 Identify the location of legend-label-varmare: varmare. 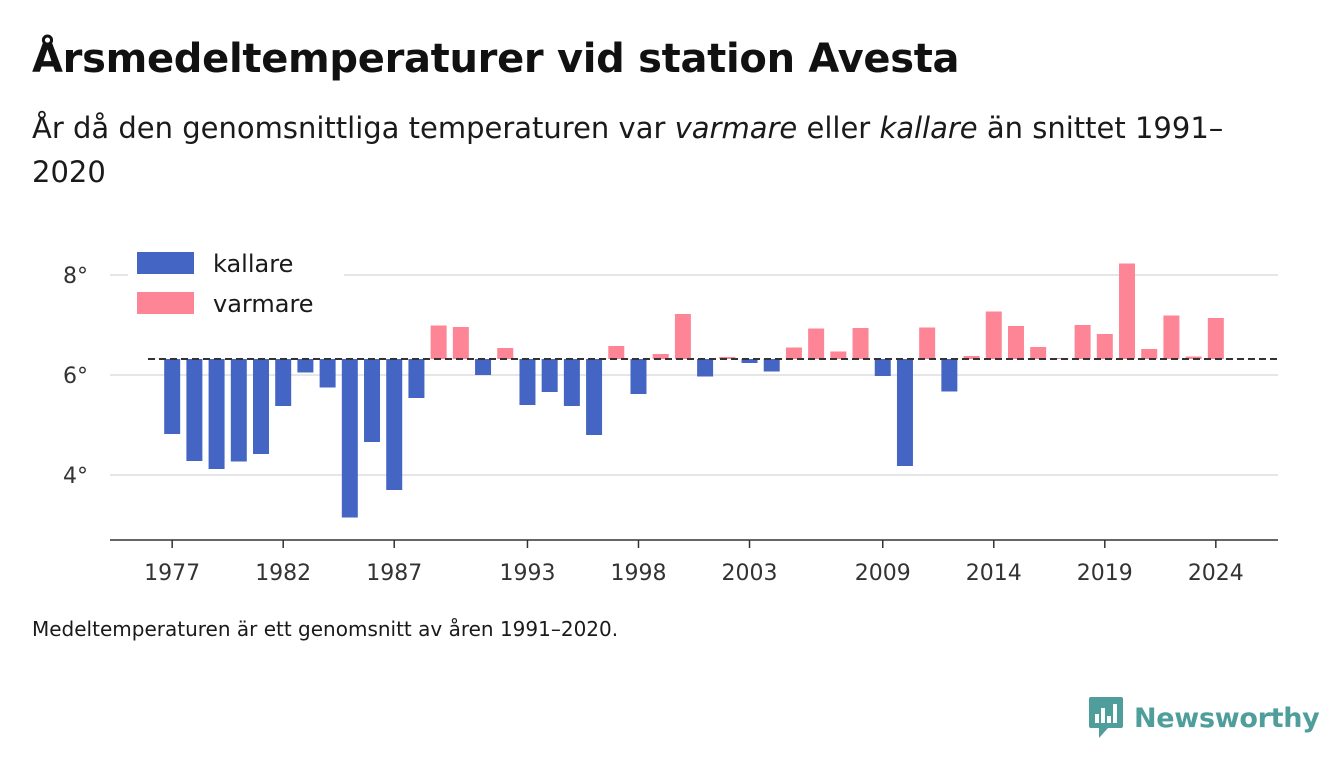
(263, 304).